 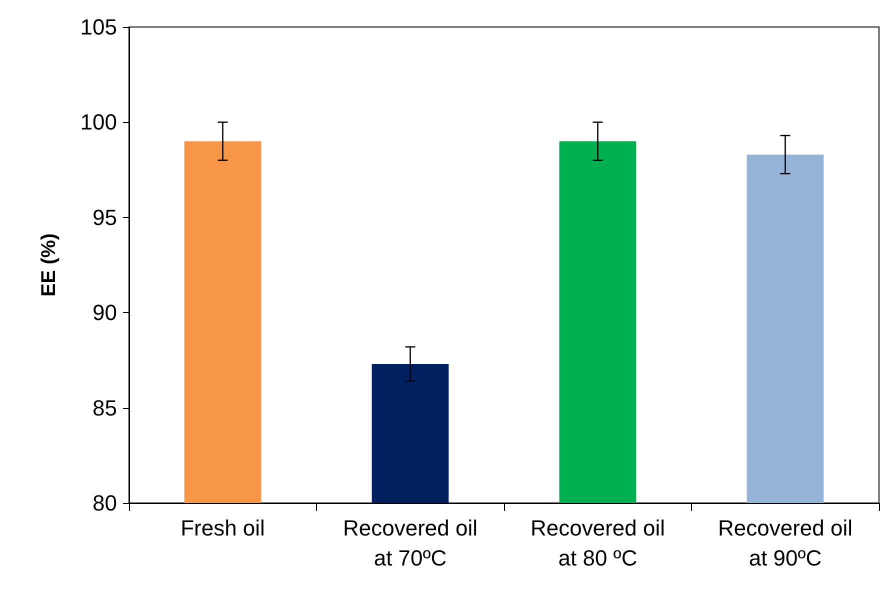 I want to click on x-tick-label: Fresh oil, so click(x=222, y=528).